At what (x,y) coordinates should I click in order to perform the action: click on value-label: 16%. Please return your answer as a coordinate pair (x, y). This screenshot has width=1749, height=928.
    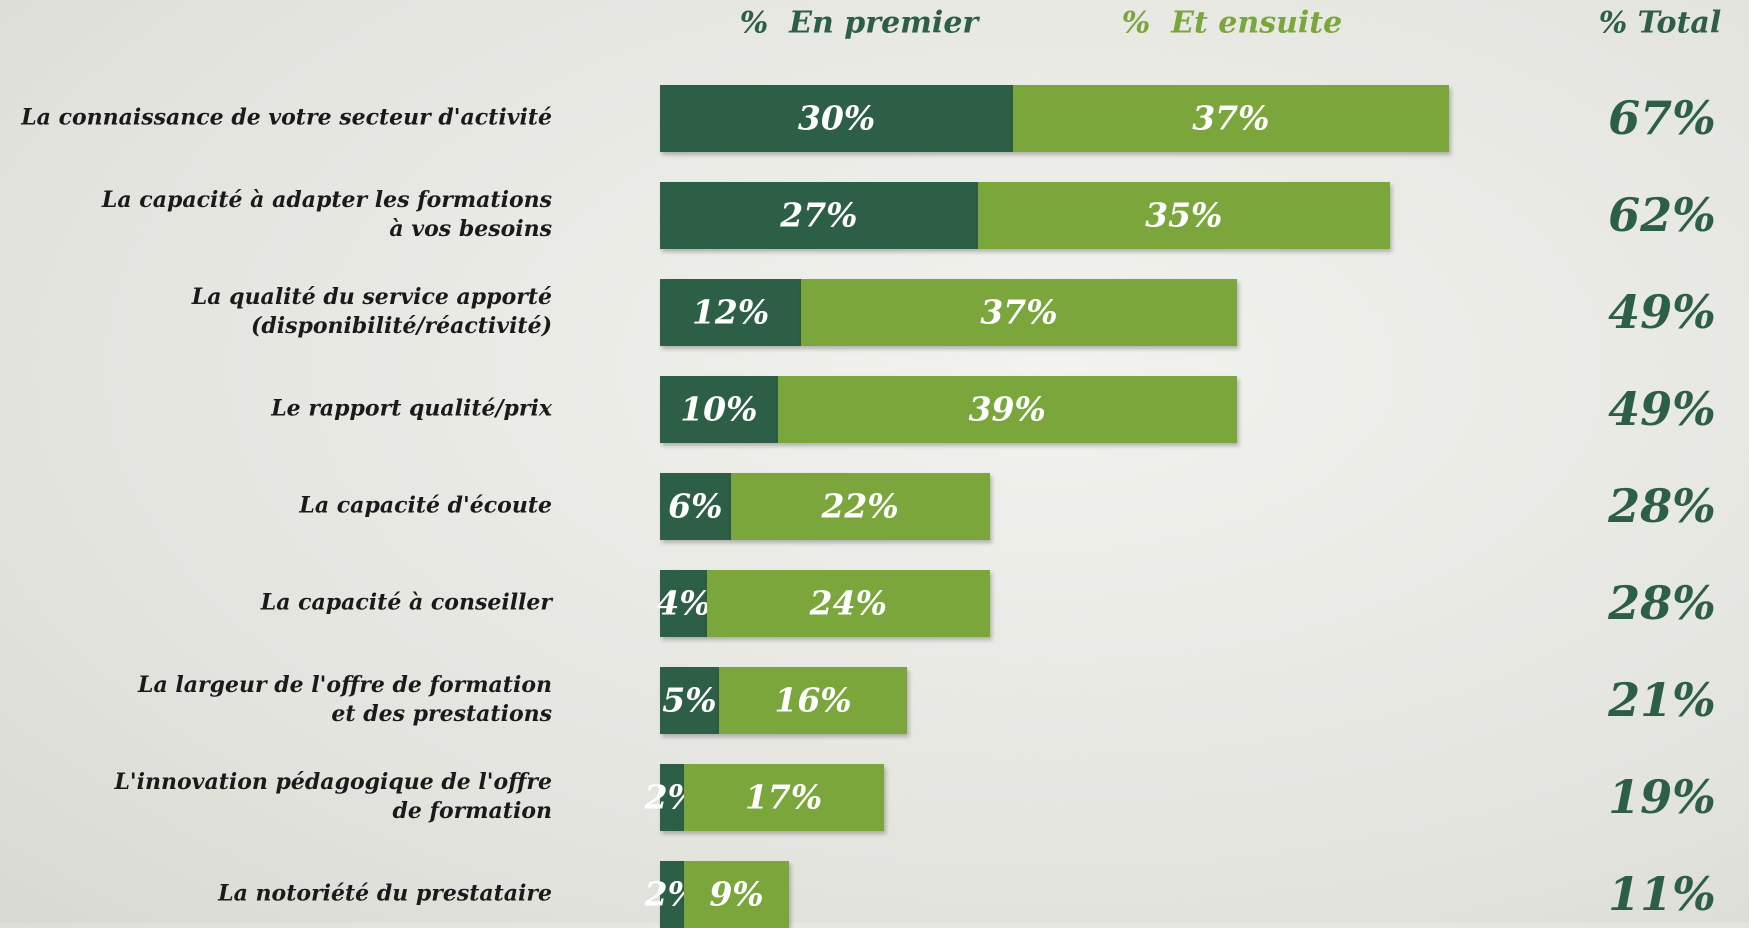
    Looking at the image, I should click on (813, 700).